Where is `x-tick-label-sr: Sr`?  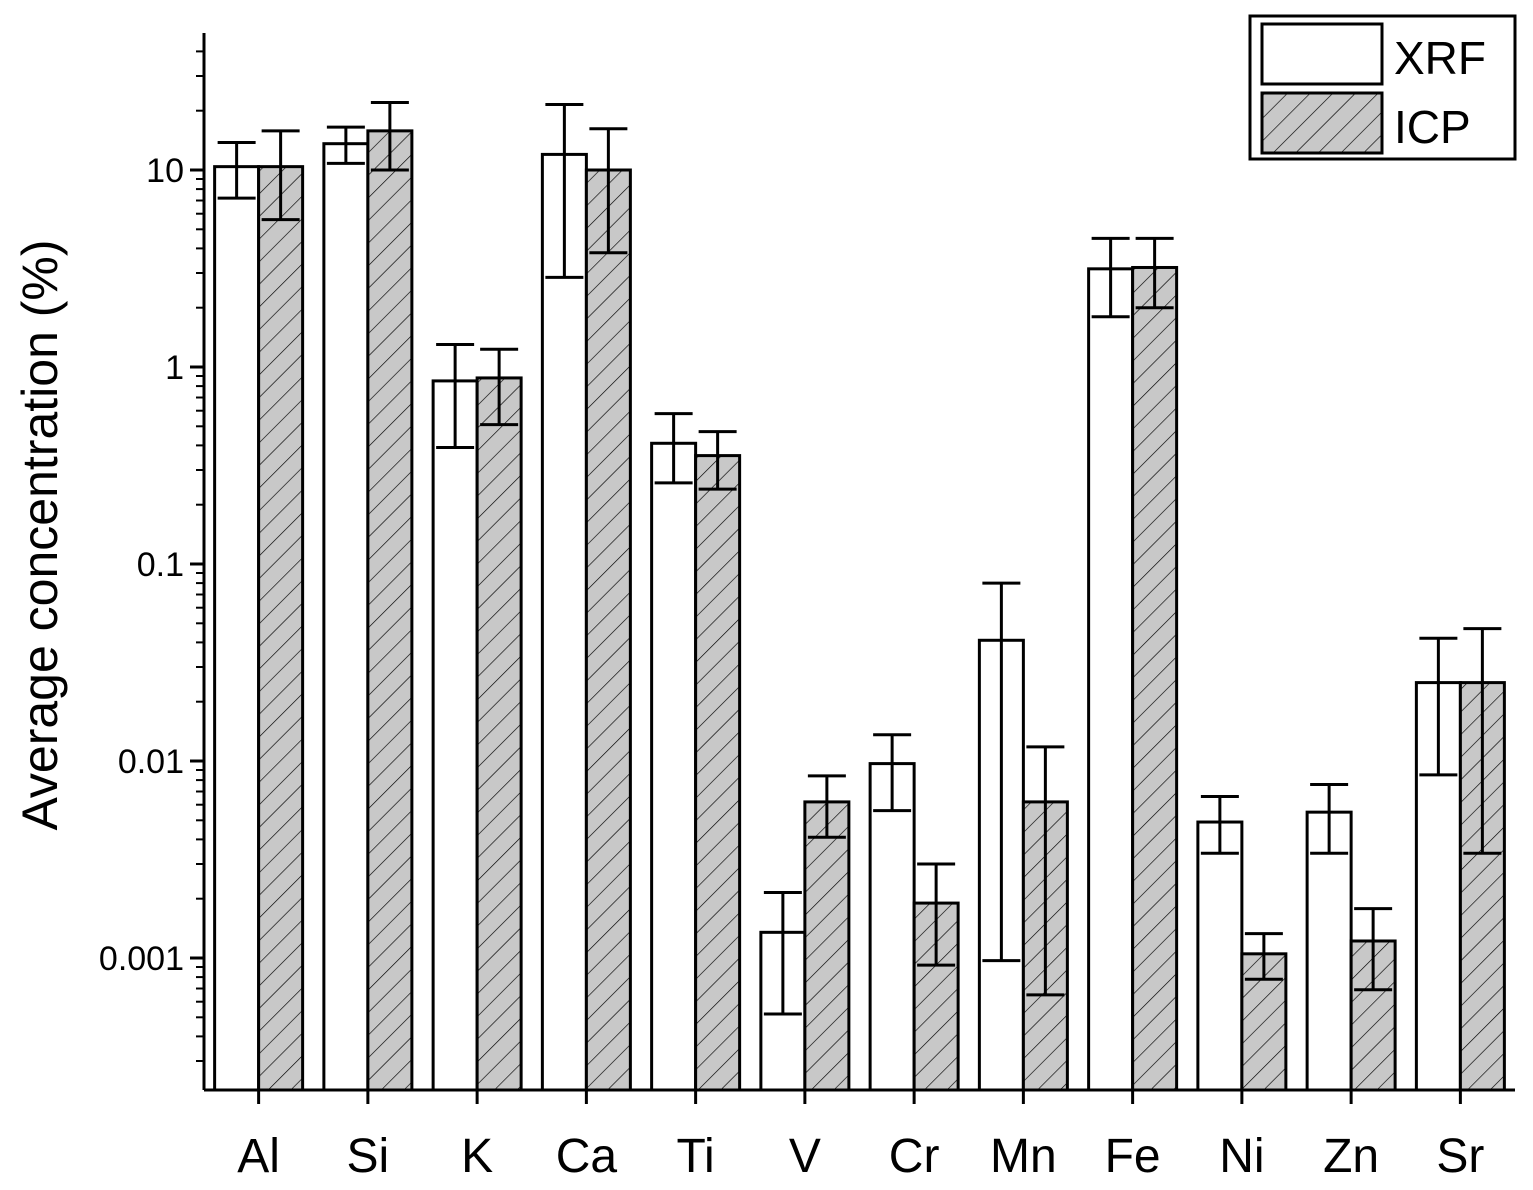 x-tick-label-sr: Sr is located at coordinates (1460, 1156).